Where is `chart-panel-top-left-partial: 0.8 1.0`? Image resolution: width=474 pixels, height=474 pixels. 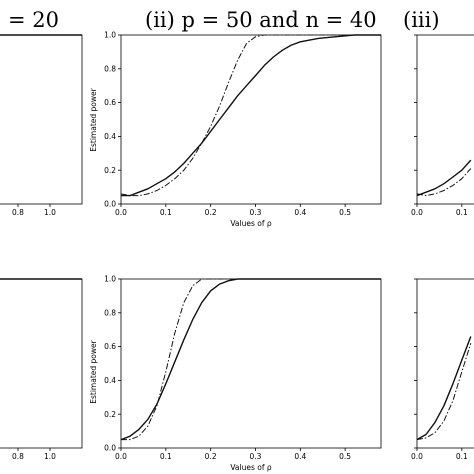 chart-panel-top-left-partial: 0.8 1.0 is located at coordinates (41, 125).